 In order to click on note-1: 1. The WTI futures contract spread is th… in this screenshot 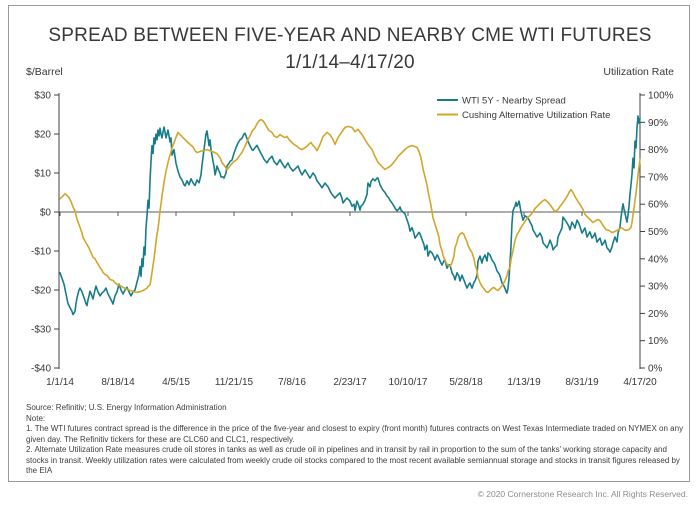, I will do `click(355, 434)`.